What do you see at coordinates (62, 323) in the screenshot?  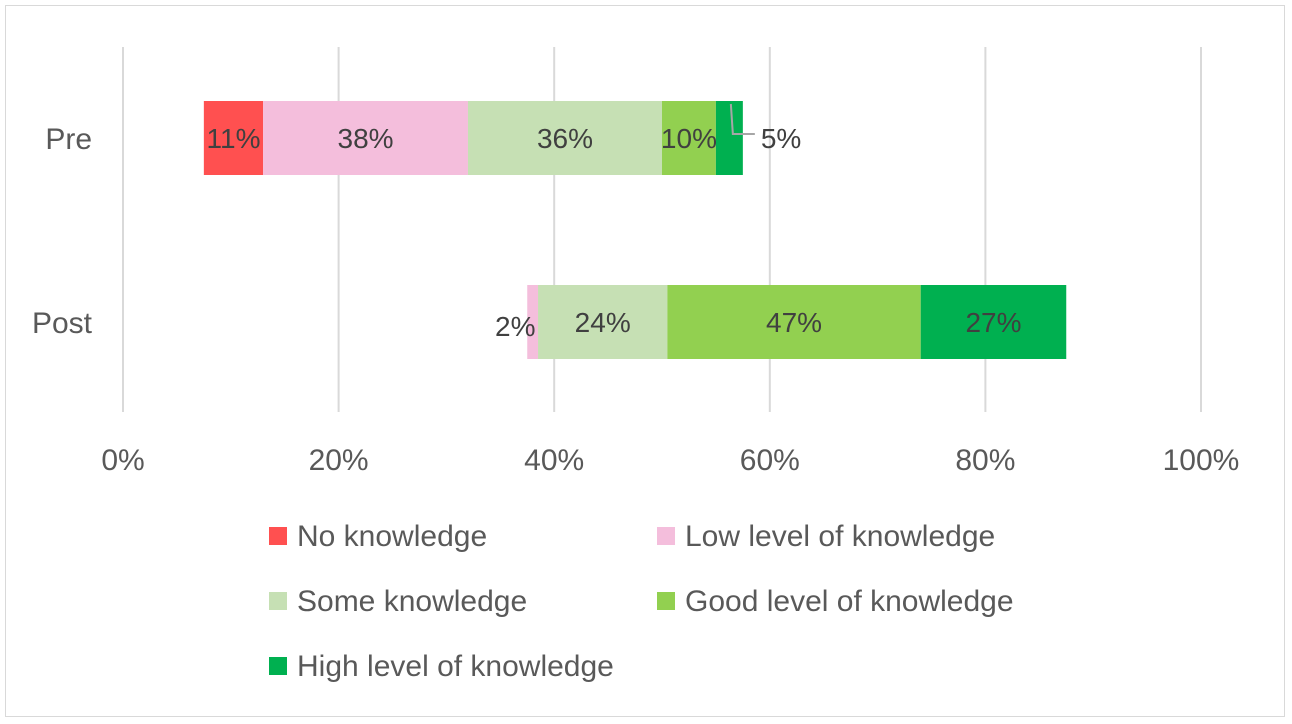 I see `category-label-post: Post` at bounding box center [62, 323].